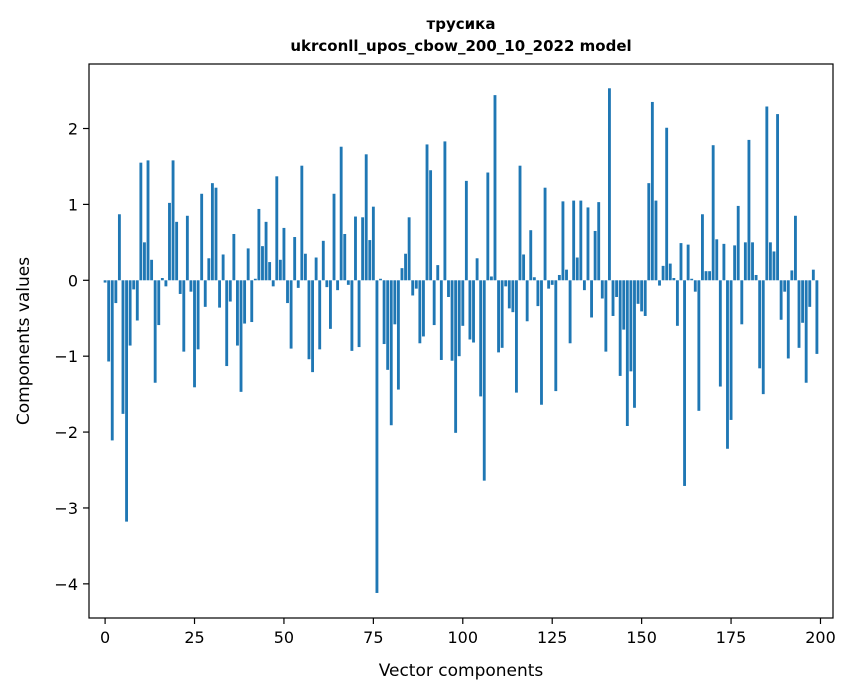 This screenshot has width=847, height=696. What do you see at coordinates (461, 24) in the screenshot?
I see `chart-title-line-1: трусика` at bounding box center [461, 24].